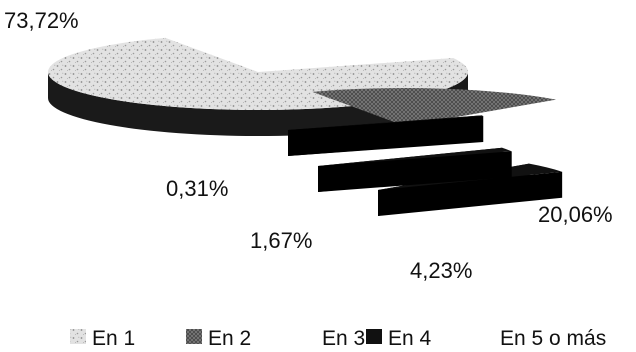 This screenshot has height=352, width=636. I want to click on legend: En 1 En 2 En 3 En 4 En 5 o más, so click(338, 338).